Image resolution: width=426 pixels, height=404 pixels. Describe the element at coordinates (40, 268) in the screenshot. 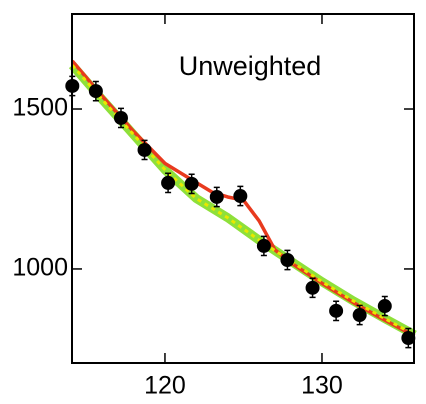

I see `y-tick-label: 1000` at that location.